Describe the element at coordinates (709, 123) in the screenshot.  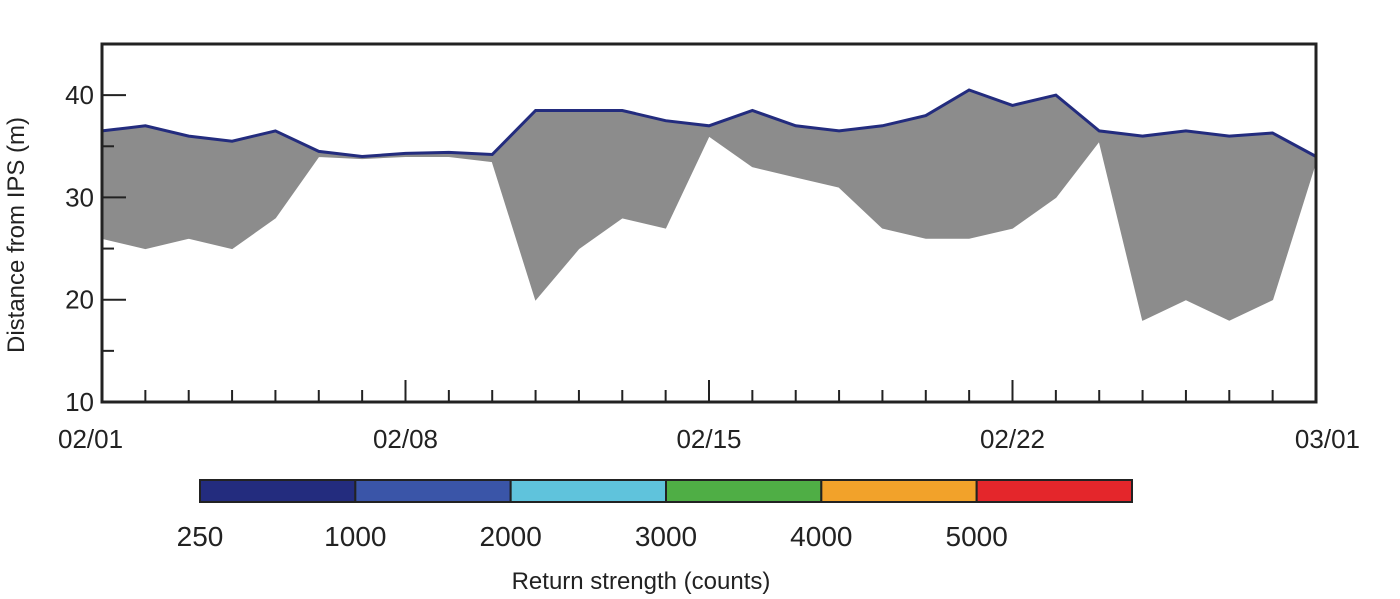
I see `series-upper-edge` at that location.